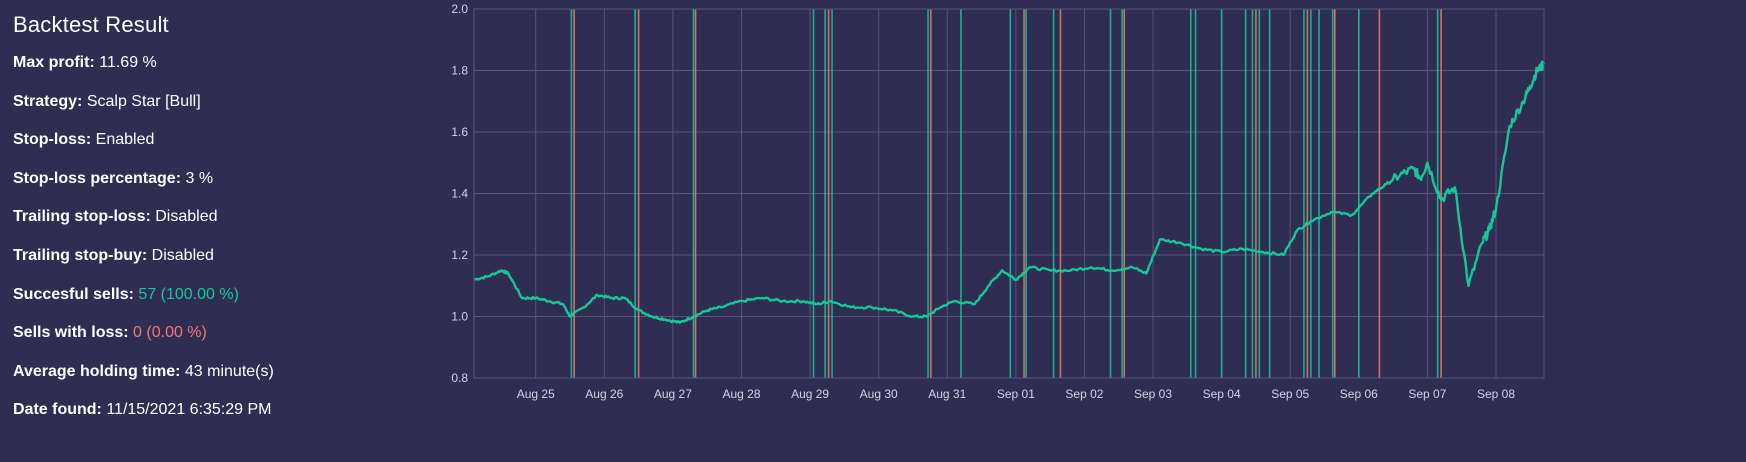 This screenshot has width=1746, height=462. What do you see at coordinates (459, 132) in the screenshot?
I see `y-tick-label: 1.6` at bounding box center [459, 132].